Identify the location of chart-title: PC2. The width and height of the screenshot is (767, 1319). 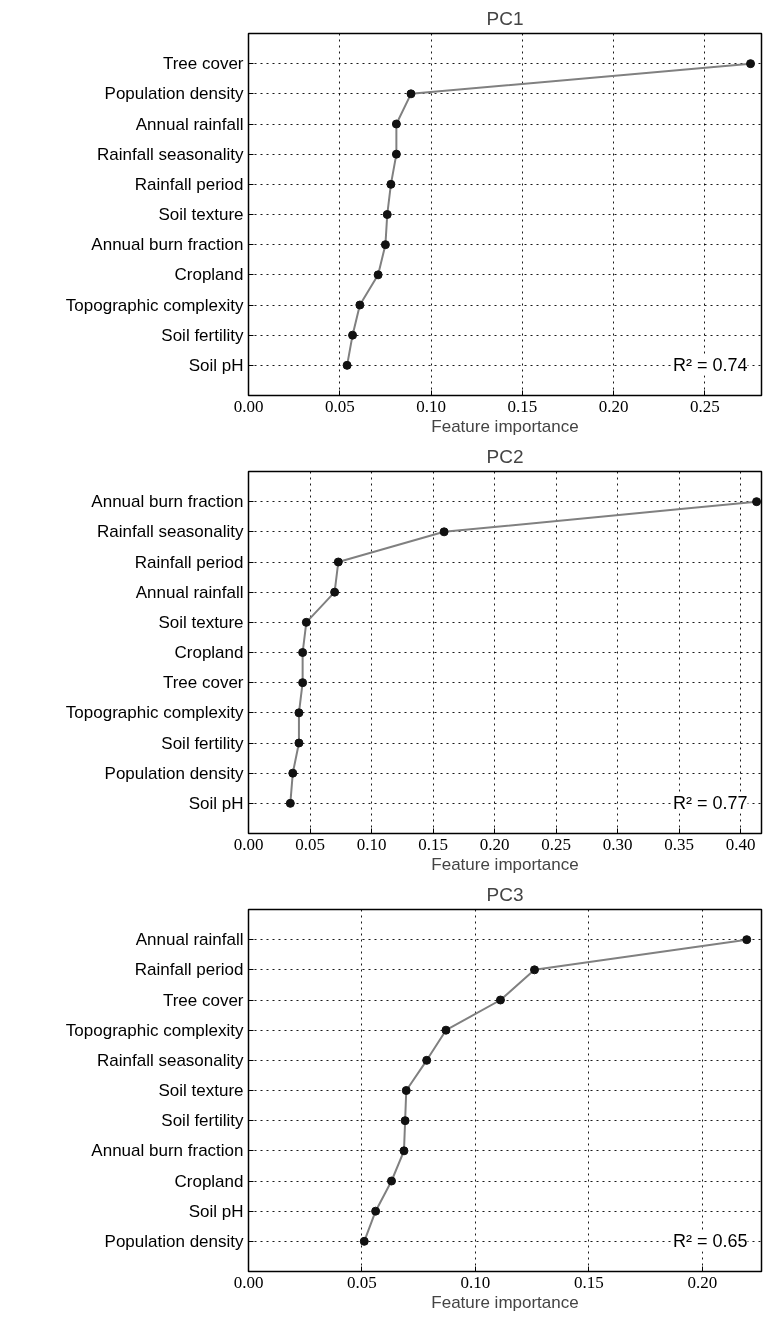
(505, 456).